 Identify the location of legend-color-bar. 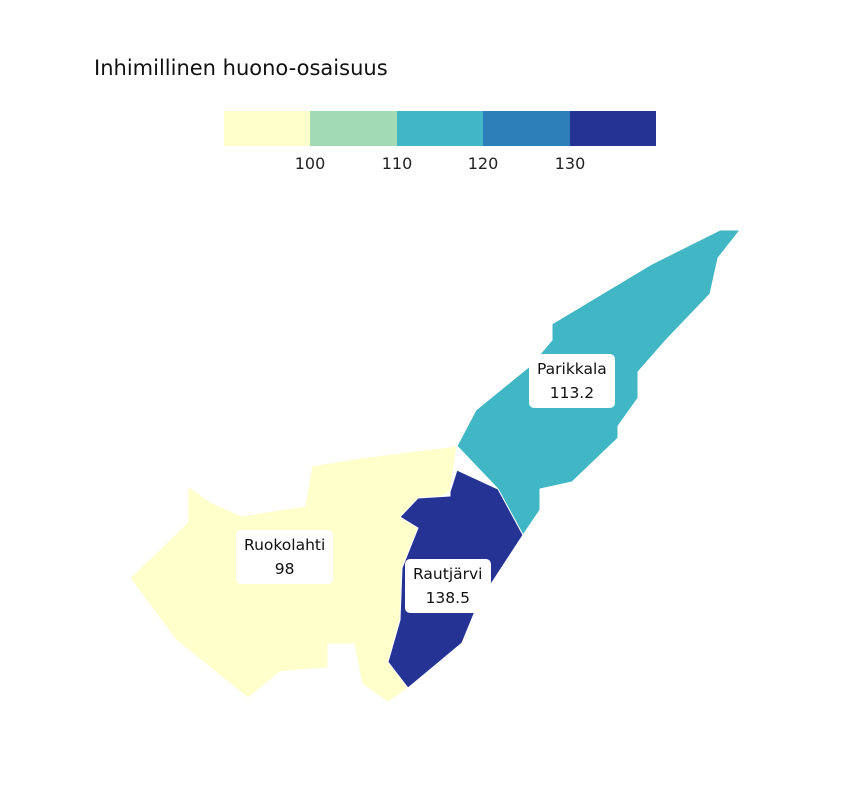
(440, 128).